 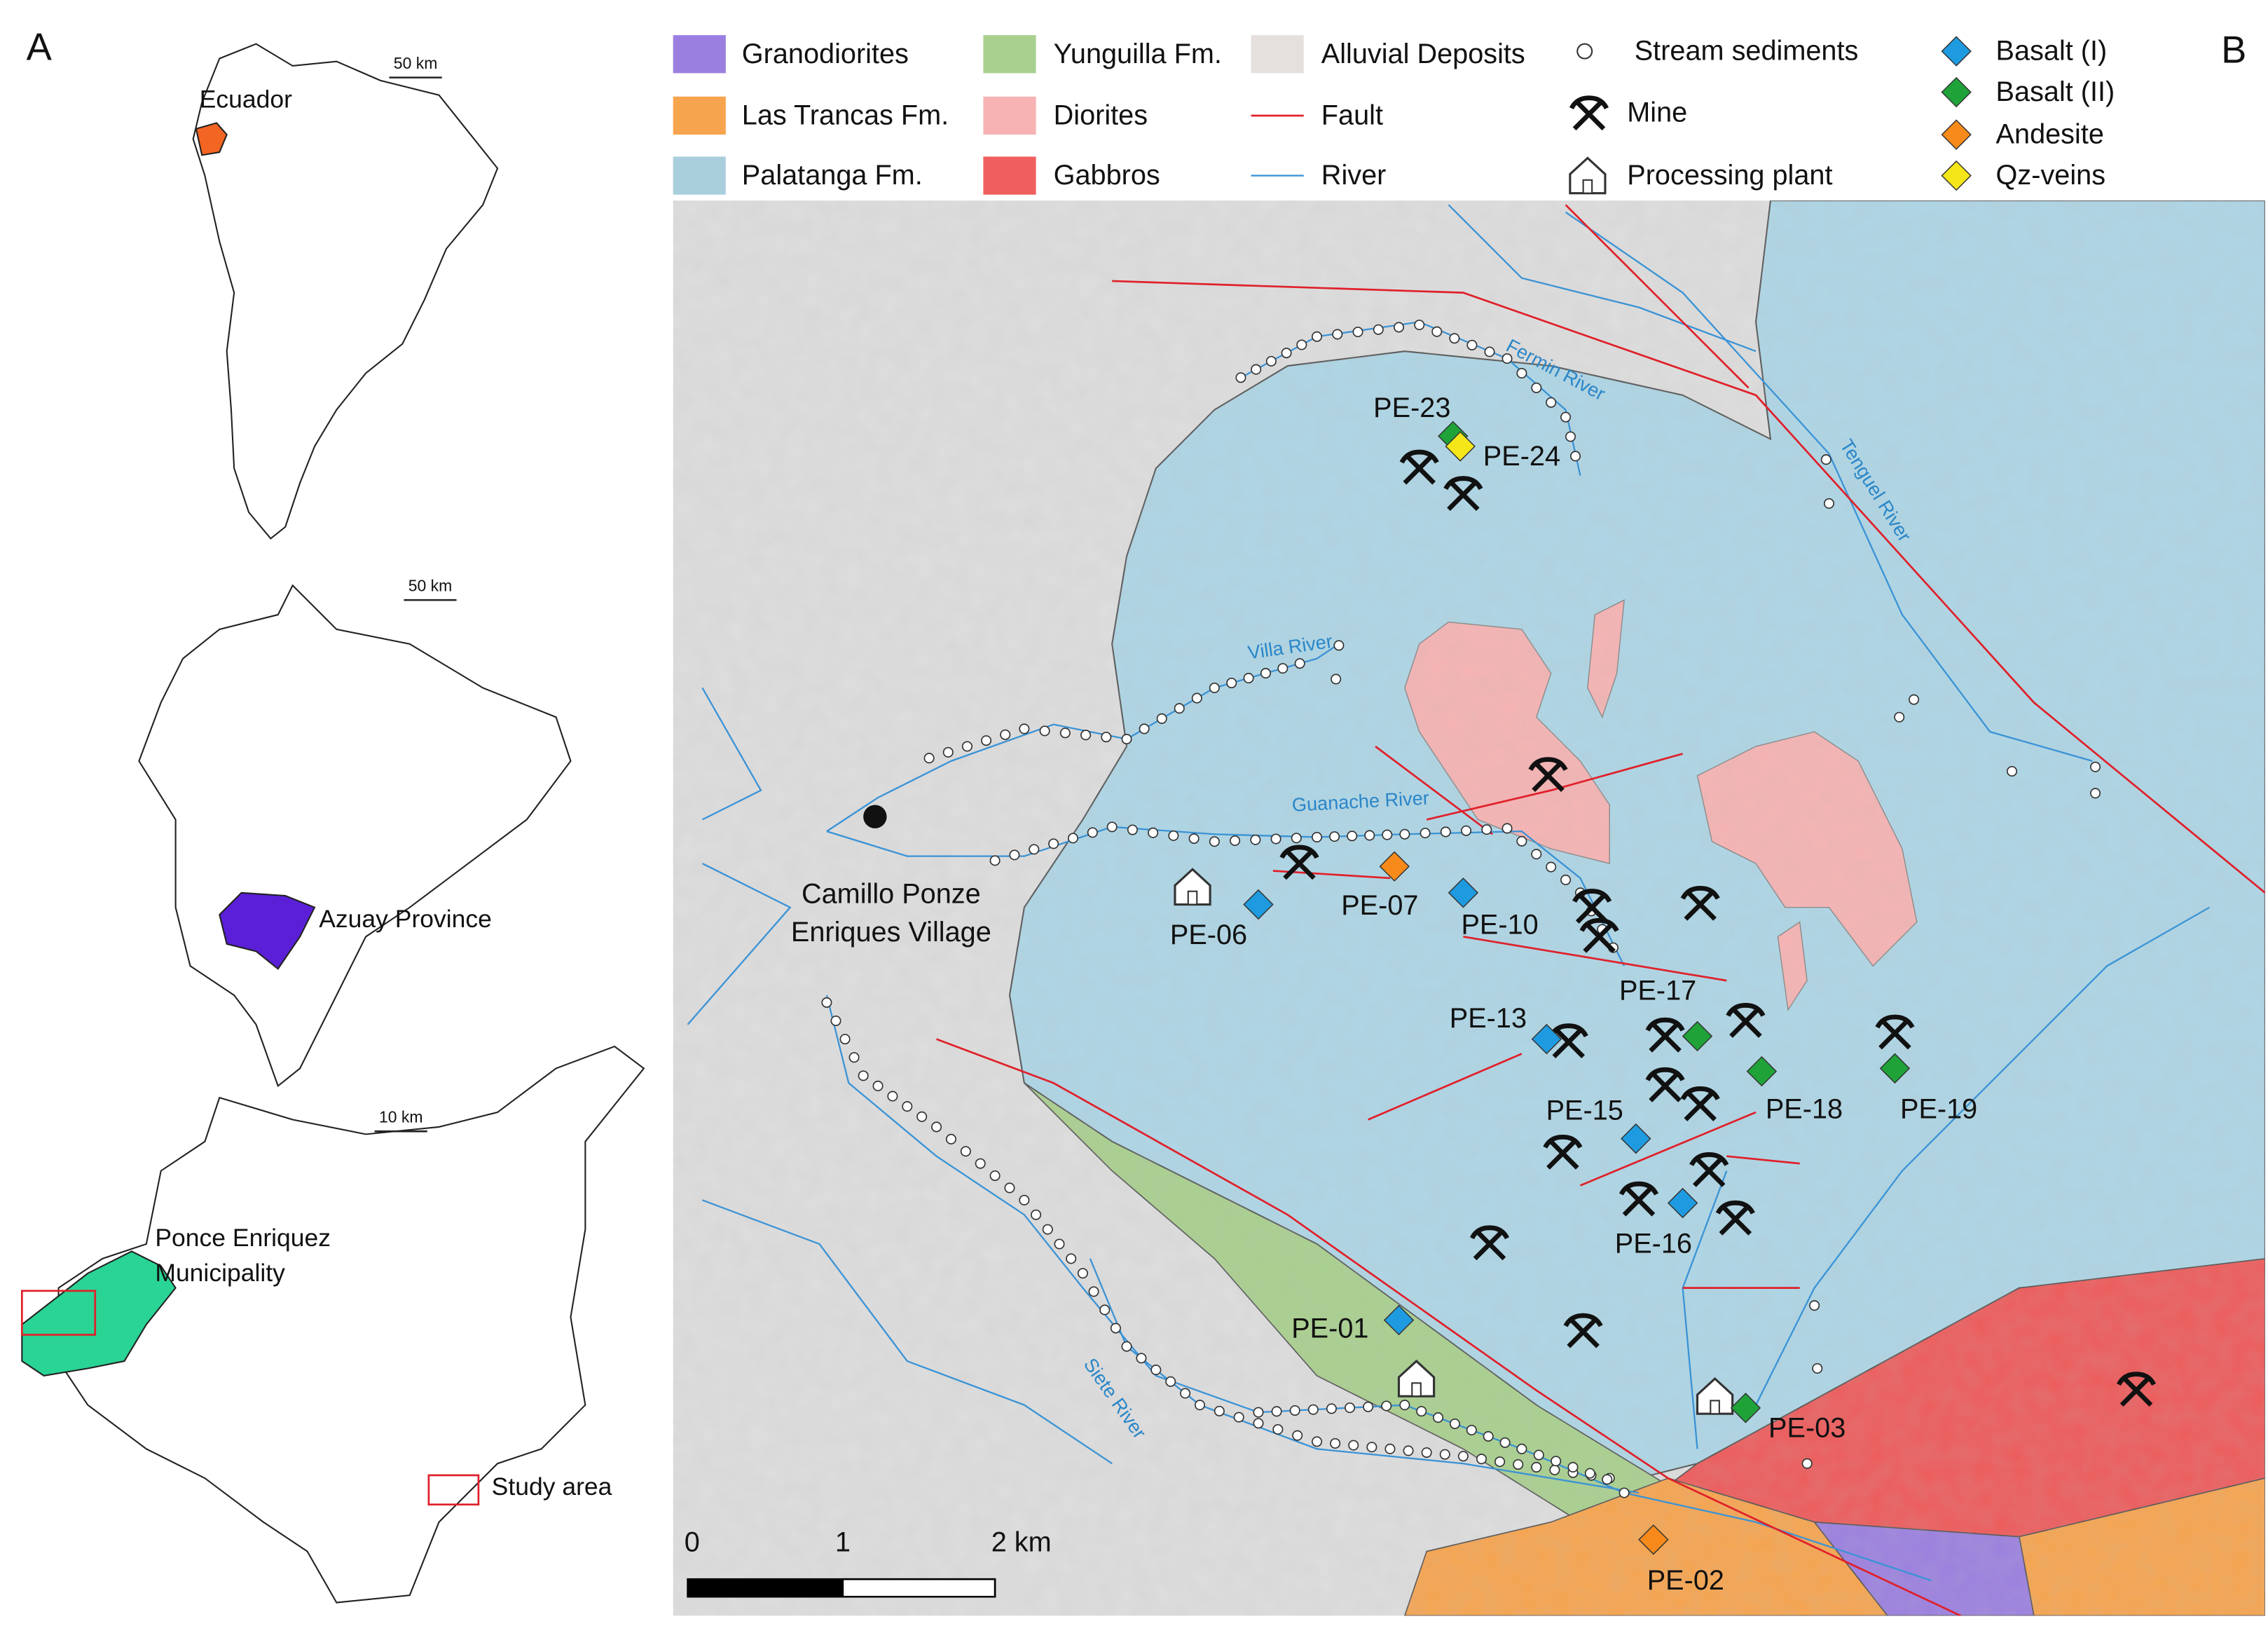 I want to click on sample-label: PE-10, so click(x=1499, y=924).